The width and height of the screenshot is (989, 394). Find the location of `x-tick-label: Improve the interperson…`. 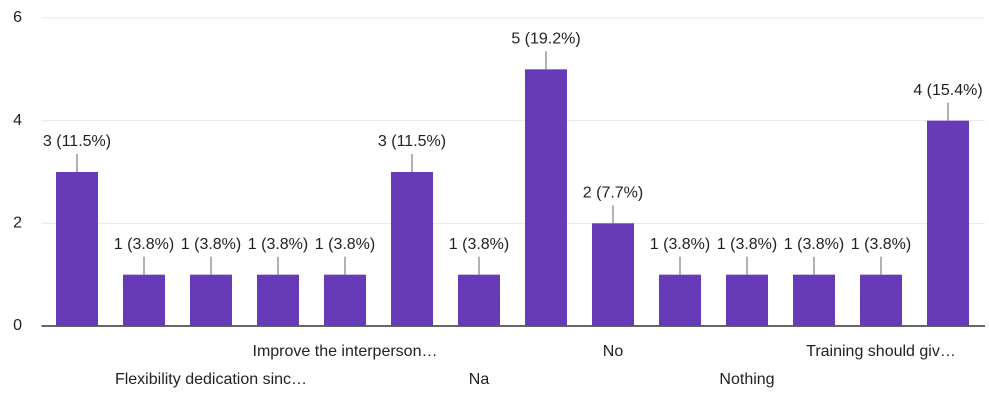

x-tick-label: Improve the interperson… is located at coordinates (345, 351).